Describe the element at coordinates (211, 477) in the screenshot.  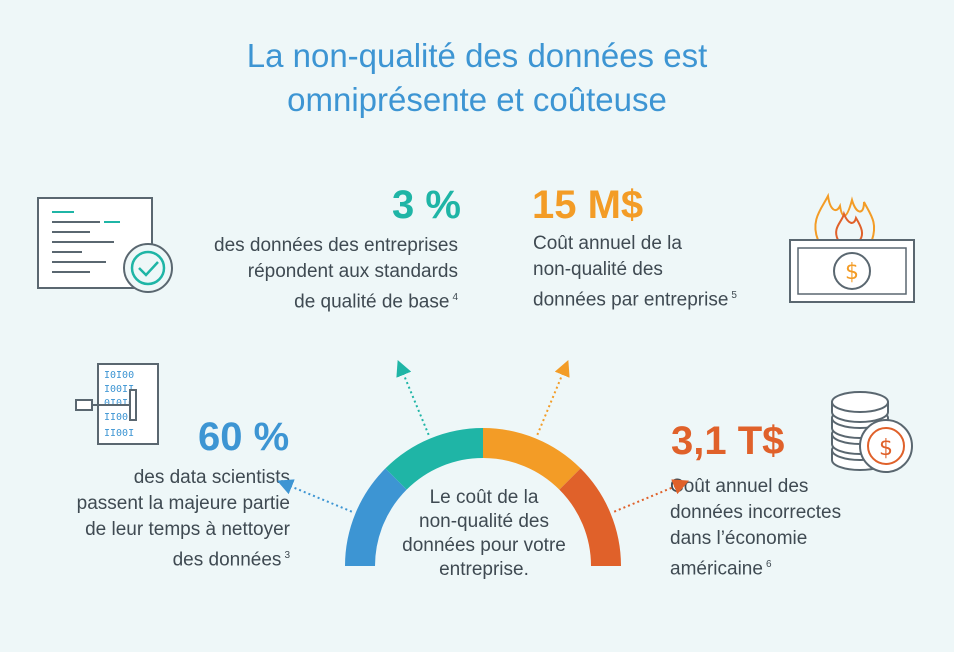
I see `stat-line: des data scientists` at that location.